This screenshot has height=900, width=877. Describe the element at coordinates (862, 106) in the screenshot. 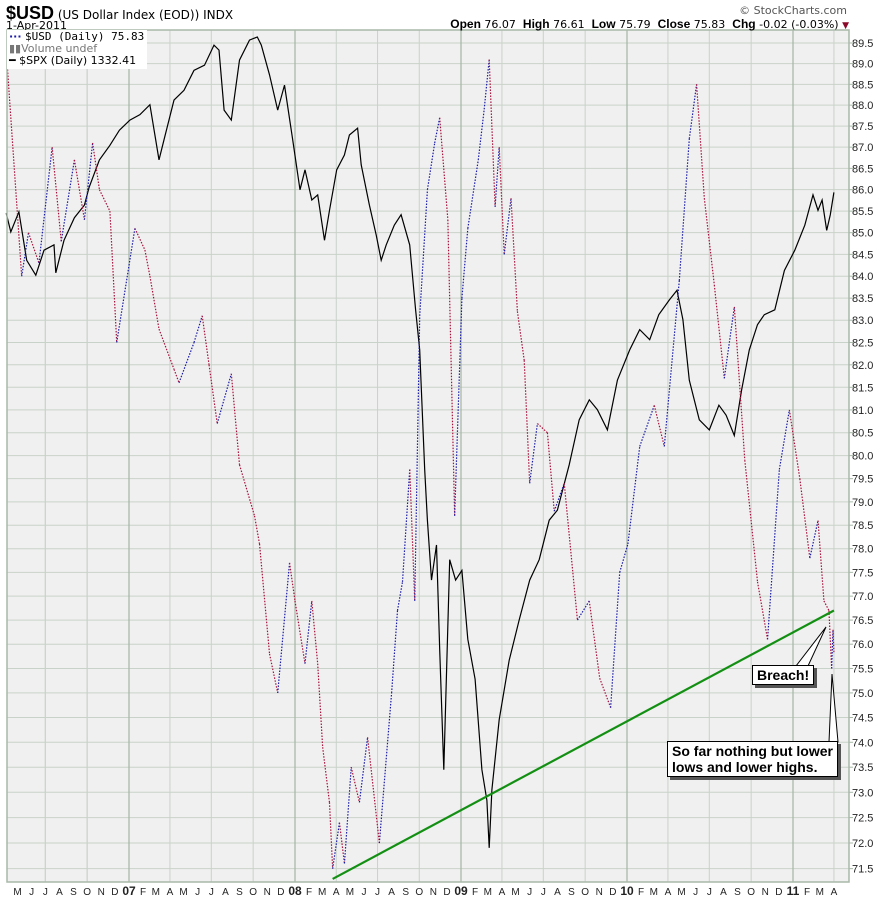

I see `y-tick-label: 88.0` at that location.